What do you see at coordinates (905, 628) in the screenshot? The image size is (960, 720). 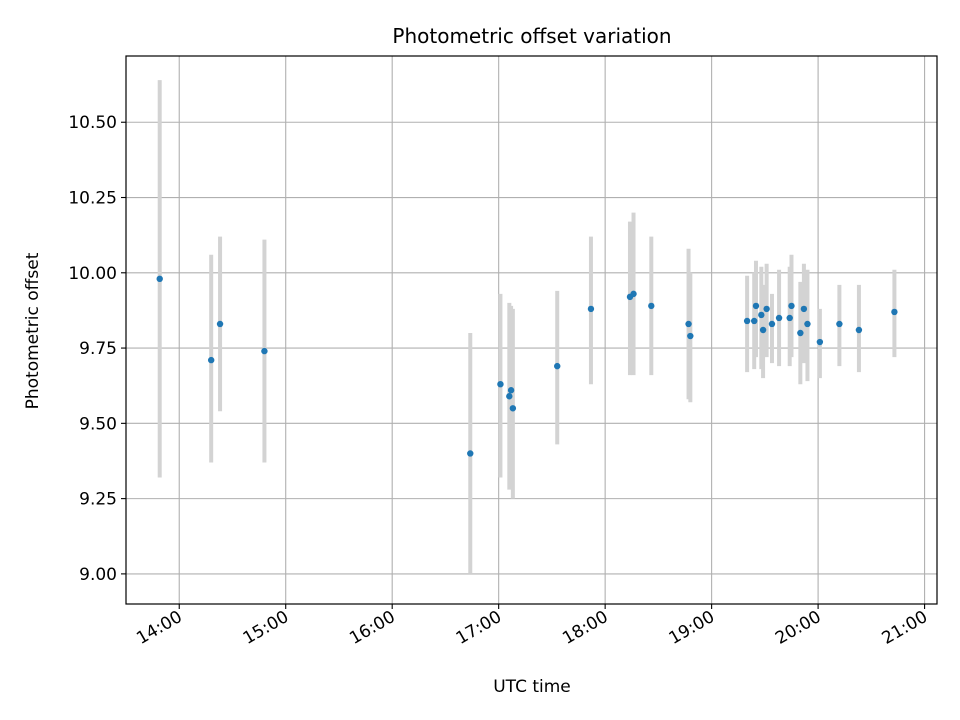 I see `x-tick-label: 21:00` at bounding box center [905, 628].